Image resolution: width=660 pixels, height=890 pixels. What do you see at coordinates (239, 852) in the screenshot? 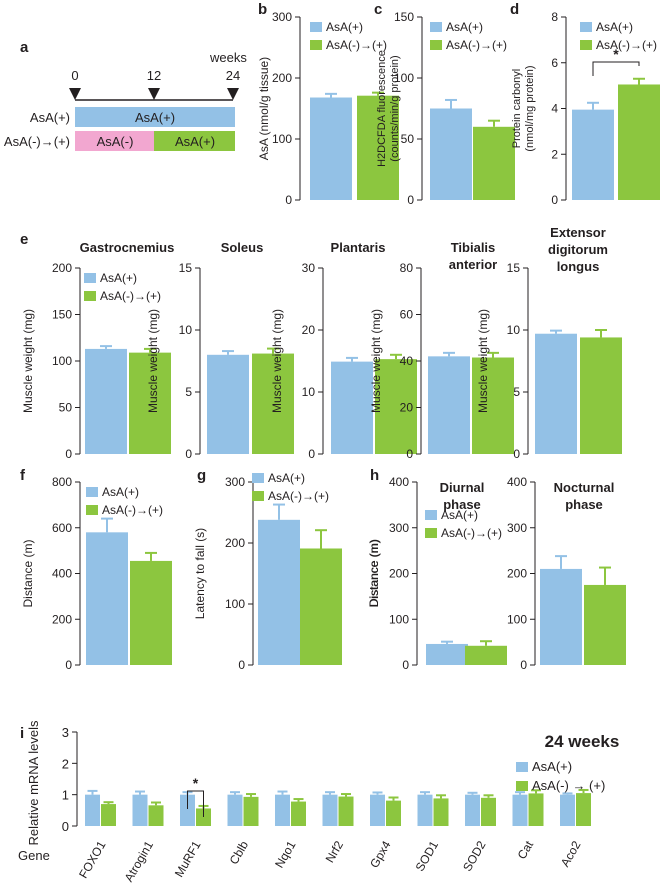
I see `x-tick-label-i: Cblb` at bounding box center [239, 852].